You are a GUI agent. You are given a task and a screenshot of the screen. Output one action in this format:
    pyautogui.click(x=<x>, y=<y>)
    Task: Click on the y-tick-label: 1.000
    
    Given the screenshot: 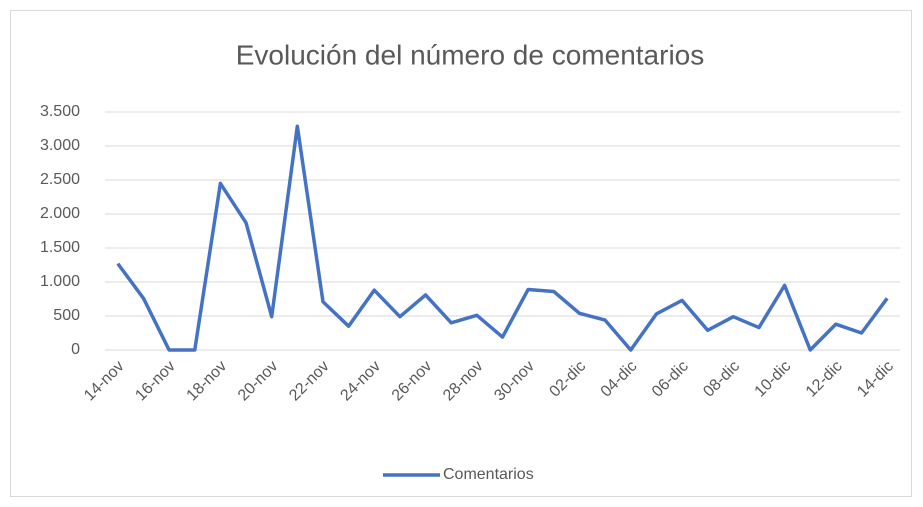 What is the action you would take?
    pyautogui.click(x=60, y=281)
    